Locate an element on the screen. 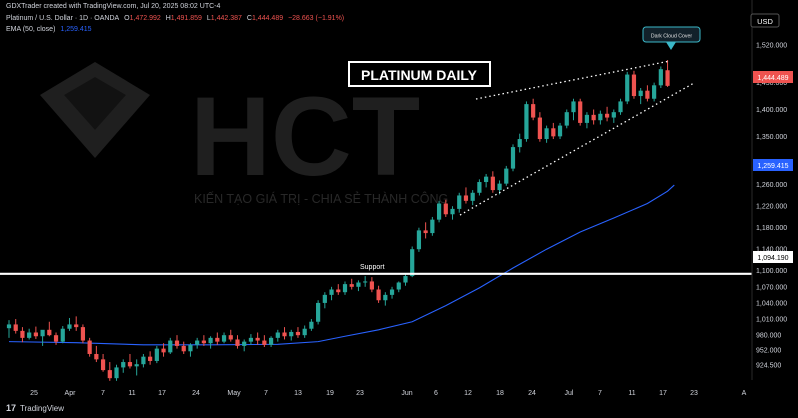 This screenshot has width=798, height=418. high-label: H is located at coordinates (168, 18).